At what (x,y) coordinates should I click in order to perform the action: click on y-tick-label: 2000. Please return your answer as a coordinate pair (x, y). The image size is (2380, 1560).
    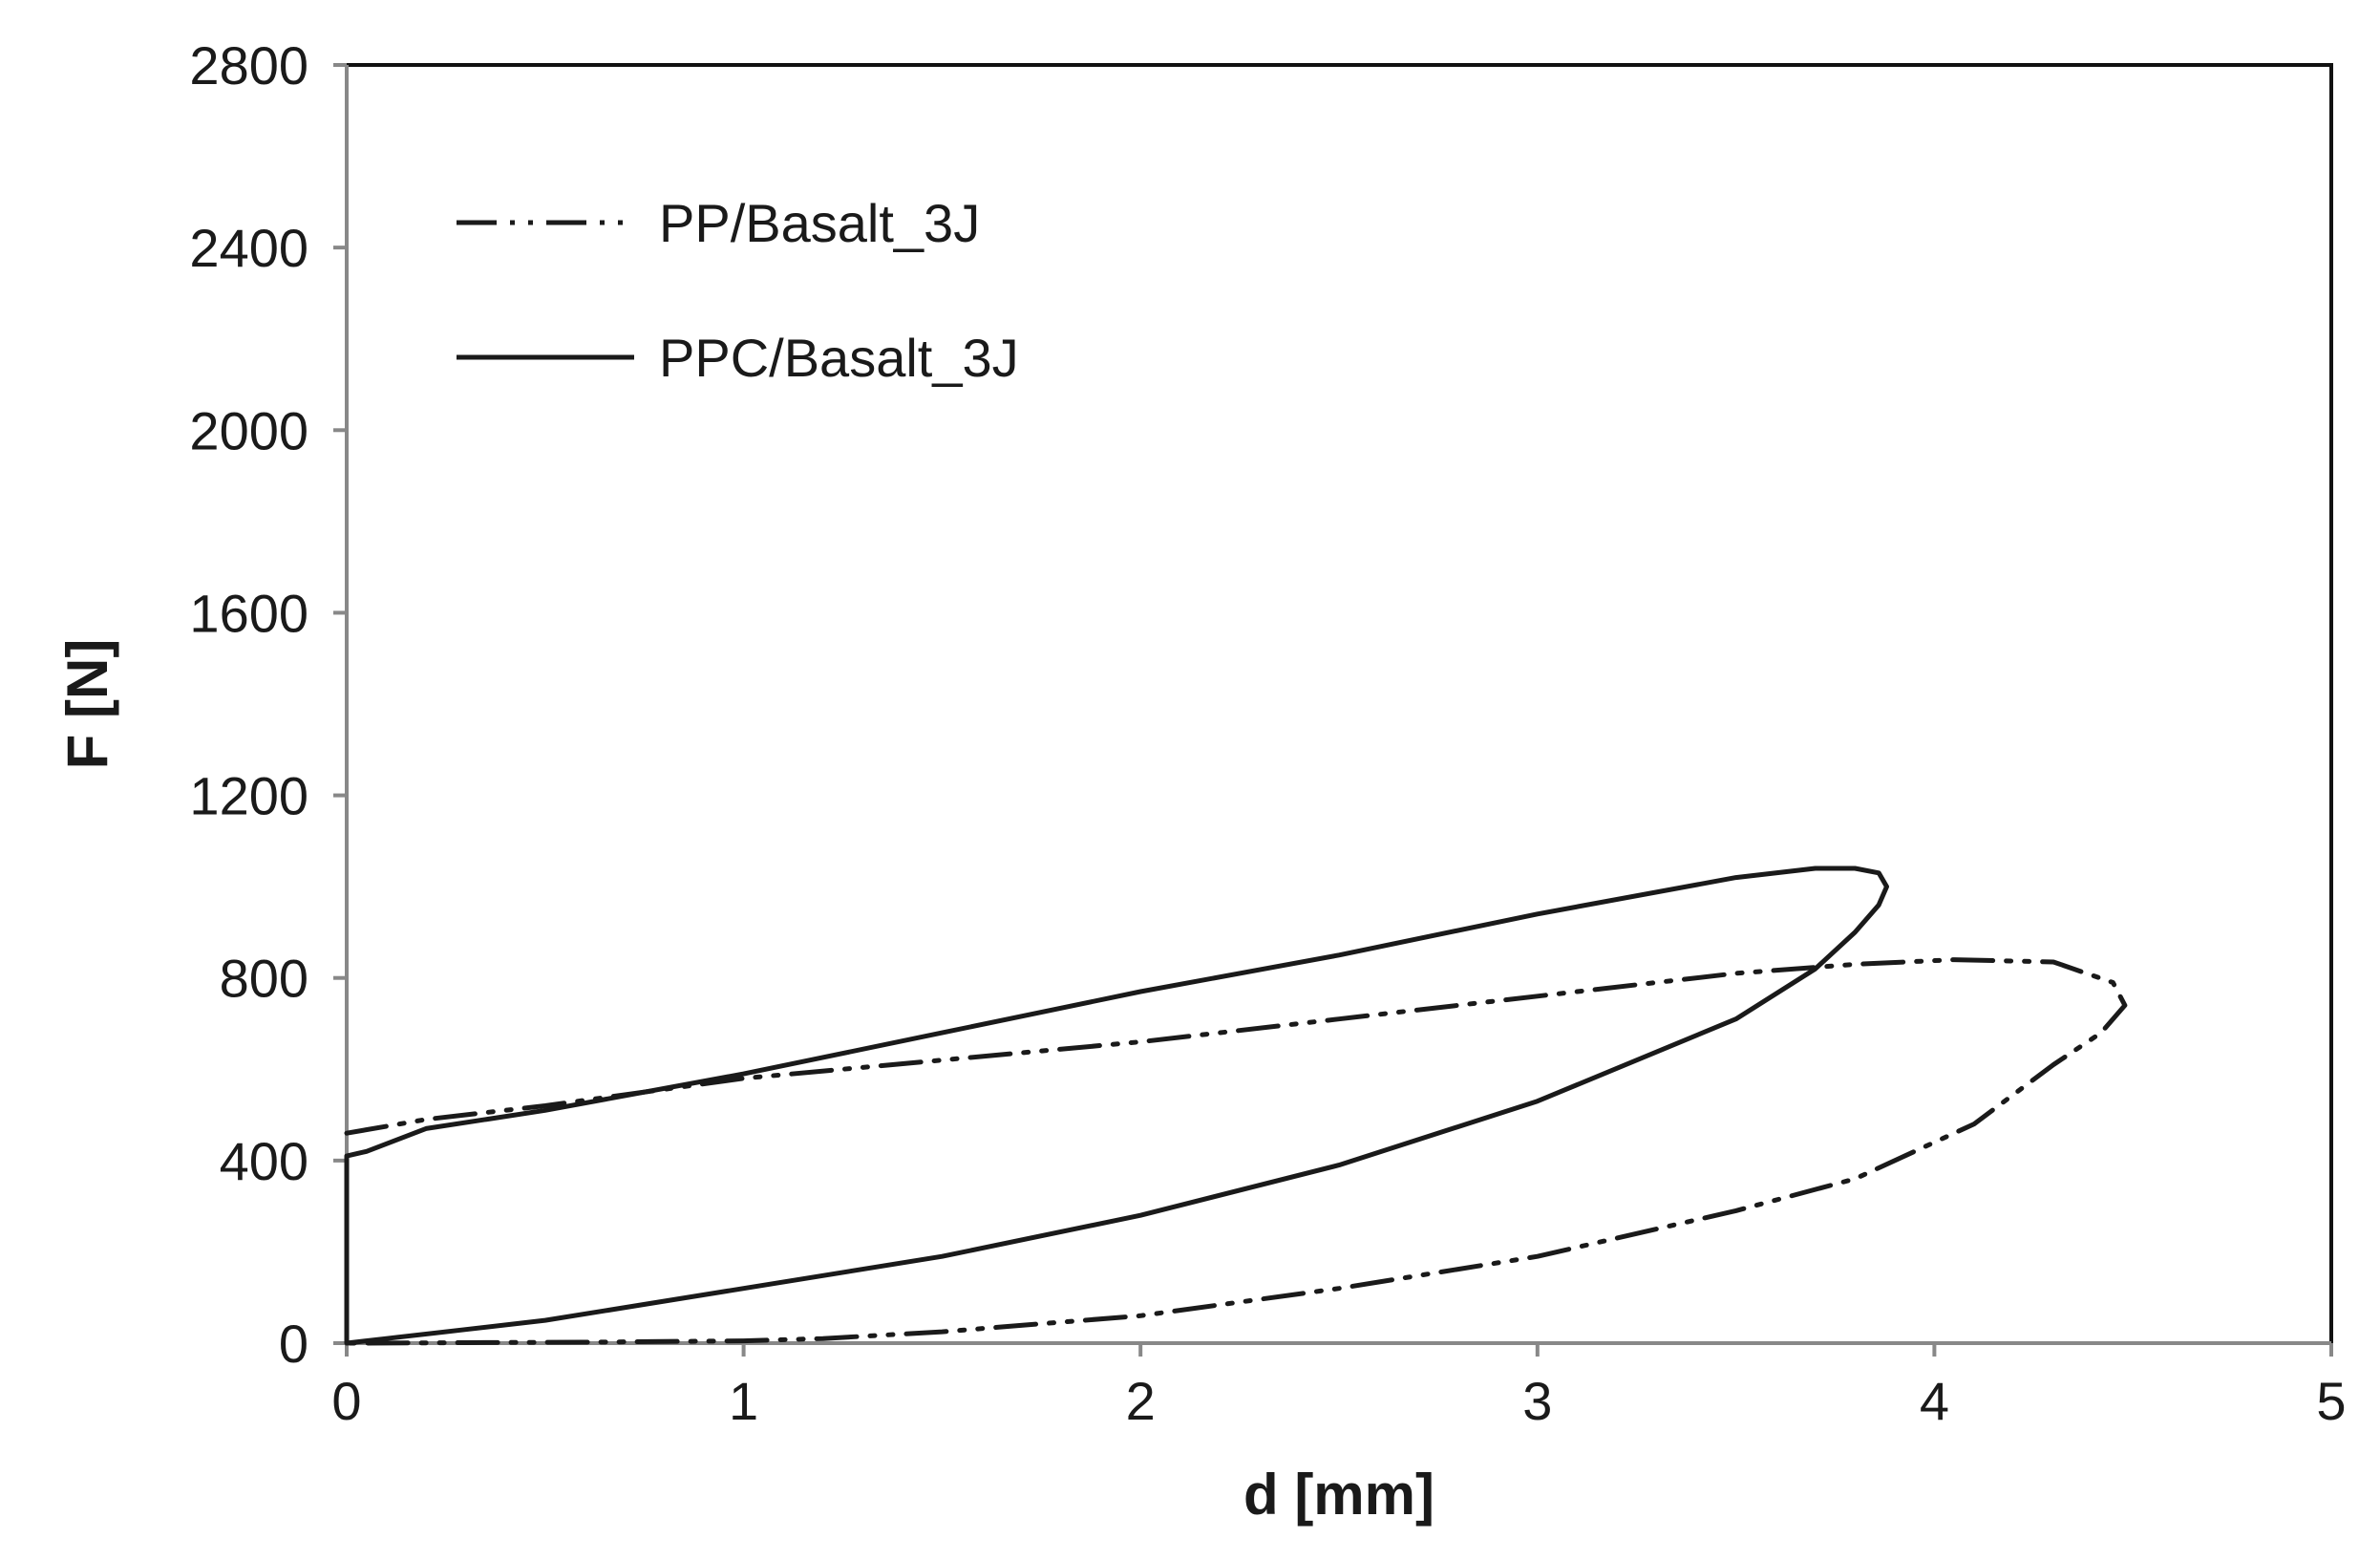
    Looking at the image, I should click on (248, 430).